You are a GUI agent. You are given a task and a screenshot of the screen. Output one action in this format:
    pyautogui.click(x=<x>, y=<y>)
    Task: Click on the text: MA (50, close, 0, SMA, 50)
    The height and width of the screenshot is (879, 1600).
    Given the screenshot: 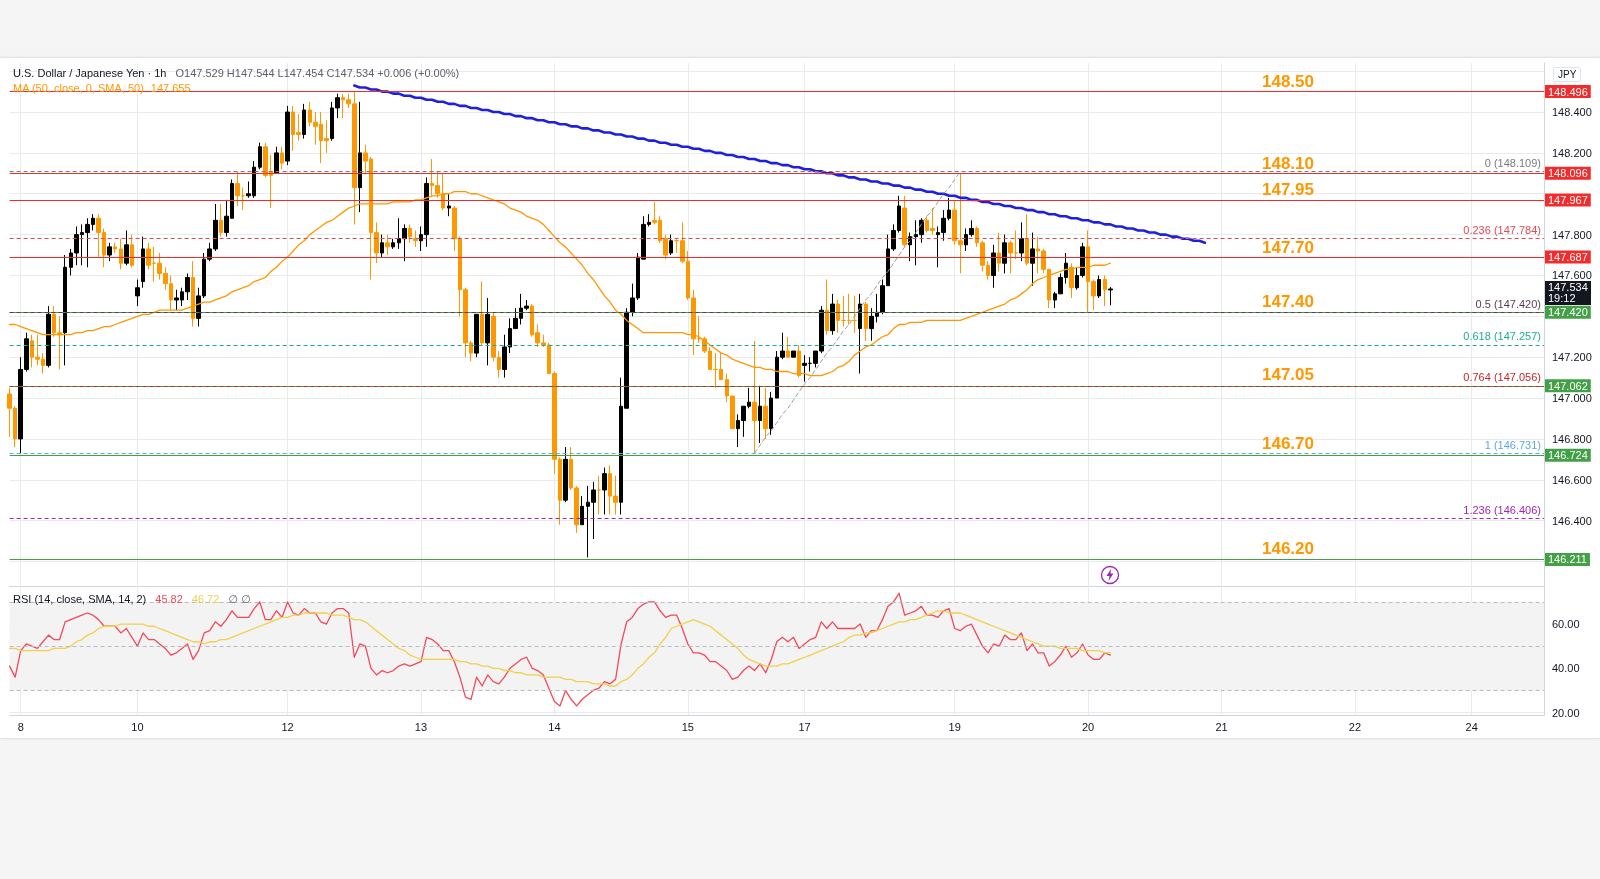 What is the action you would take?
    pyautogui.click(x=78, y=88)
    